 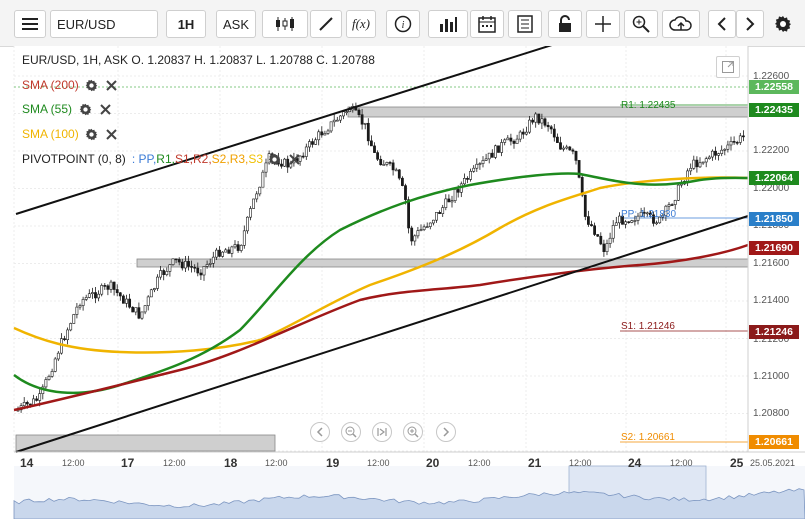 I want to click on sma-55-price-tag: 1.22064, so click(x=774, y=178).